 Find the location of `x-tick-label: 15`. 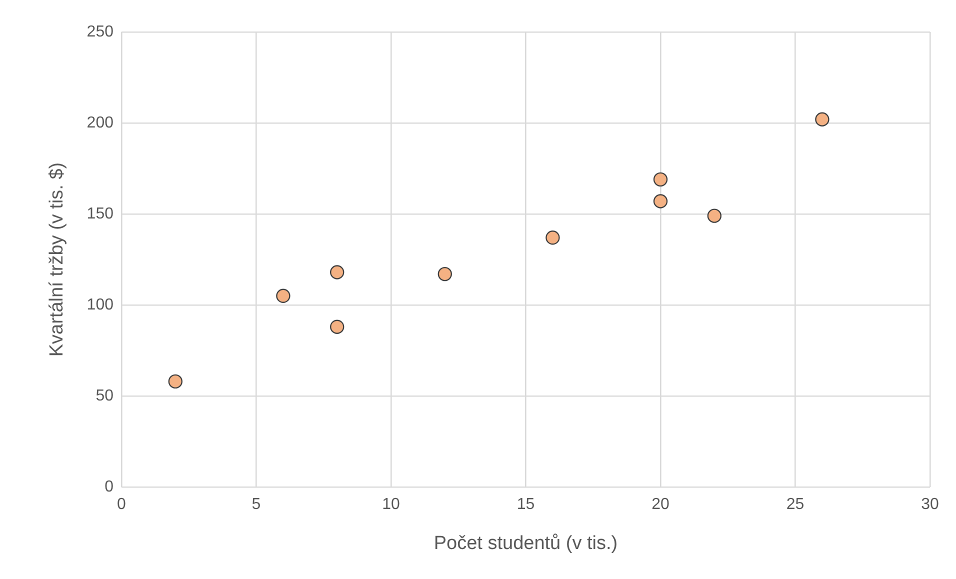

x-tick-label: 15 is located at coordinates (525, 505).